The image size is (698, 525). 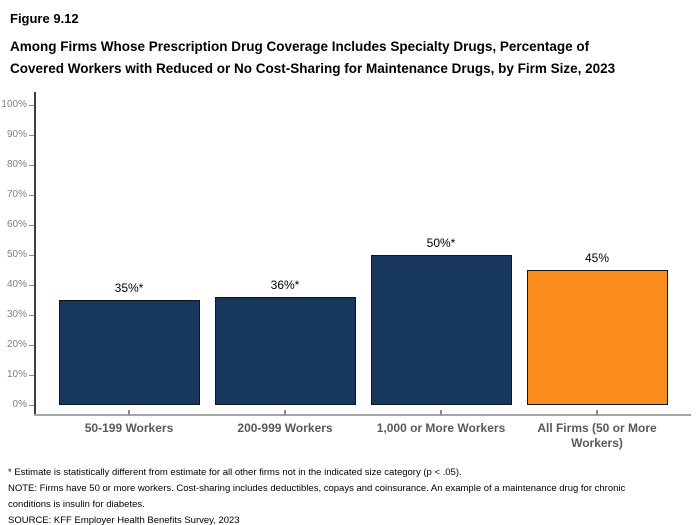 What do you see at coordinates (129, 288) in the screenshot?
I see `bar-value-label: 35%*` at bounding box center [129, 288].